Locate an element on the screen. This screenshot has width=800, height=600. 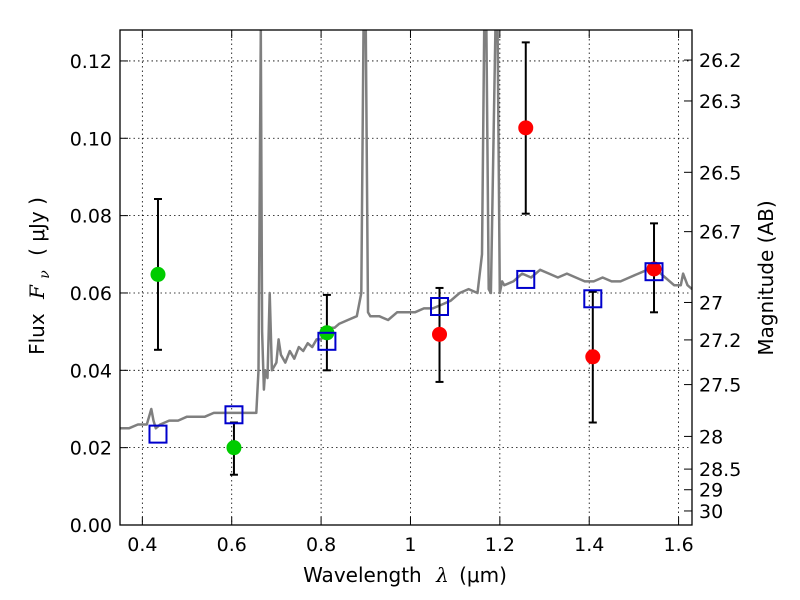
y-tick-label: 0.10 is located at coordinates (91, 139).